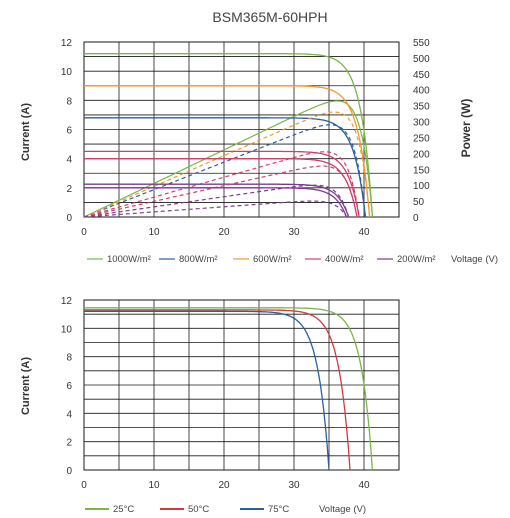 The width and height of the screenshot is (510, 518). Describe the element at coordinates (364, 232) in the screenshot. I see `chart0-x-tick-label: 40` at that location.